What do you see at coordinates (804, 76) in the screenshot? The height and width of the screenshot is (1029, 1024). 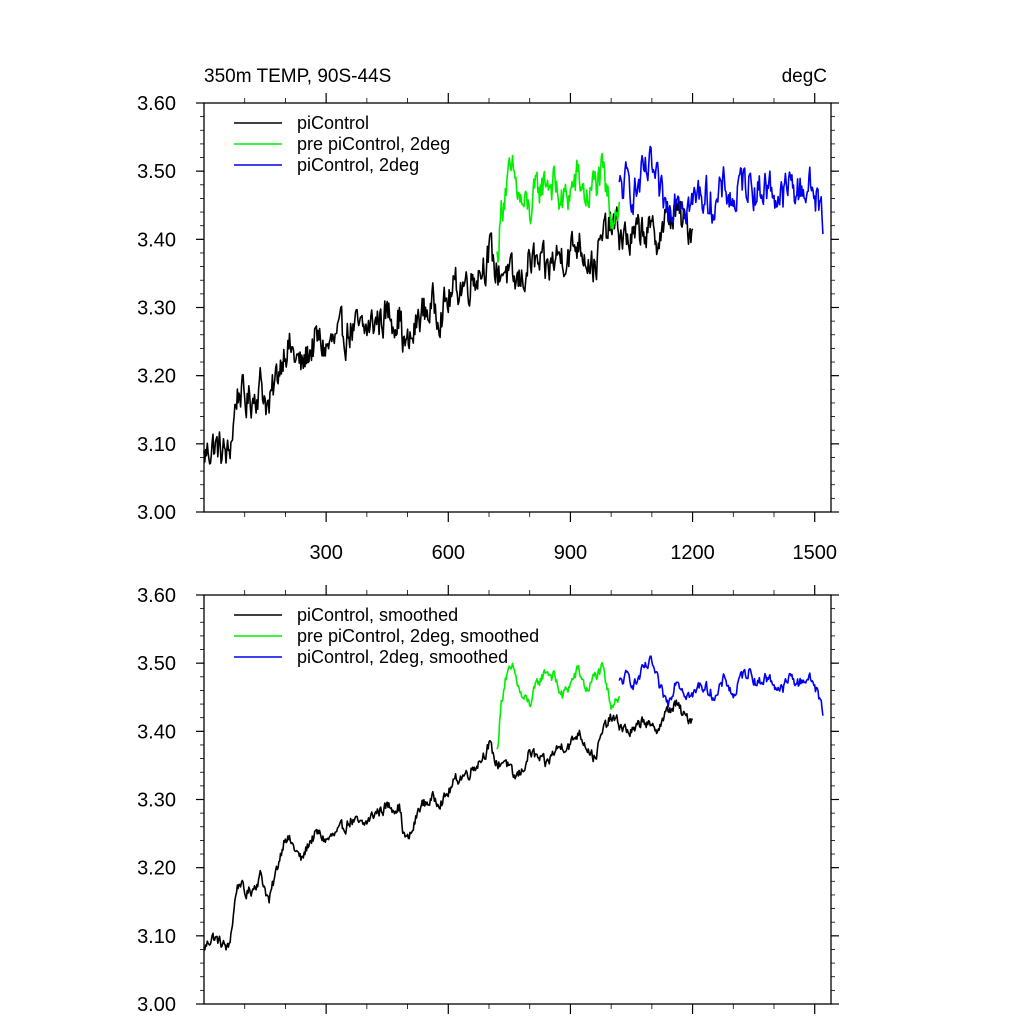 I see `chart-units: degC` at bounding box center [804, 76].